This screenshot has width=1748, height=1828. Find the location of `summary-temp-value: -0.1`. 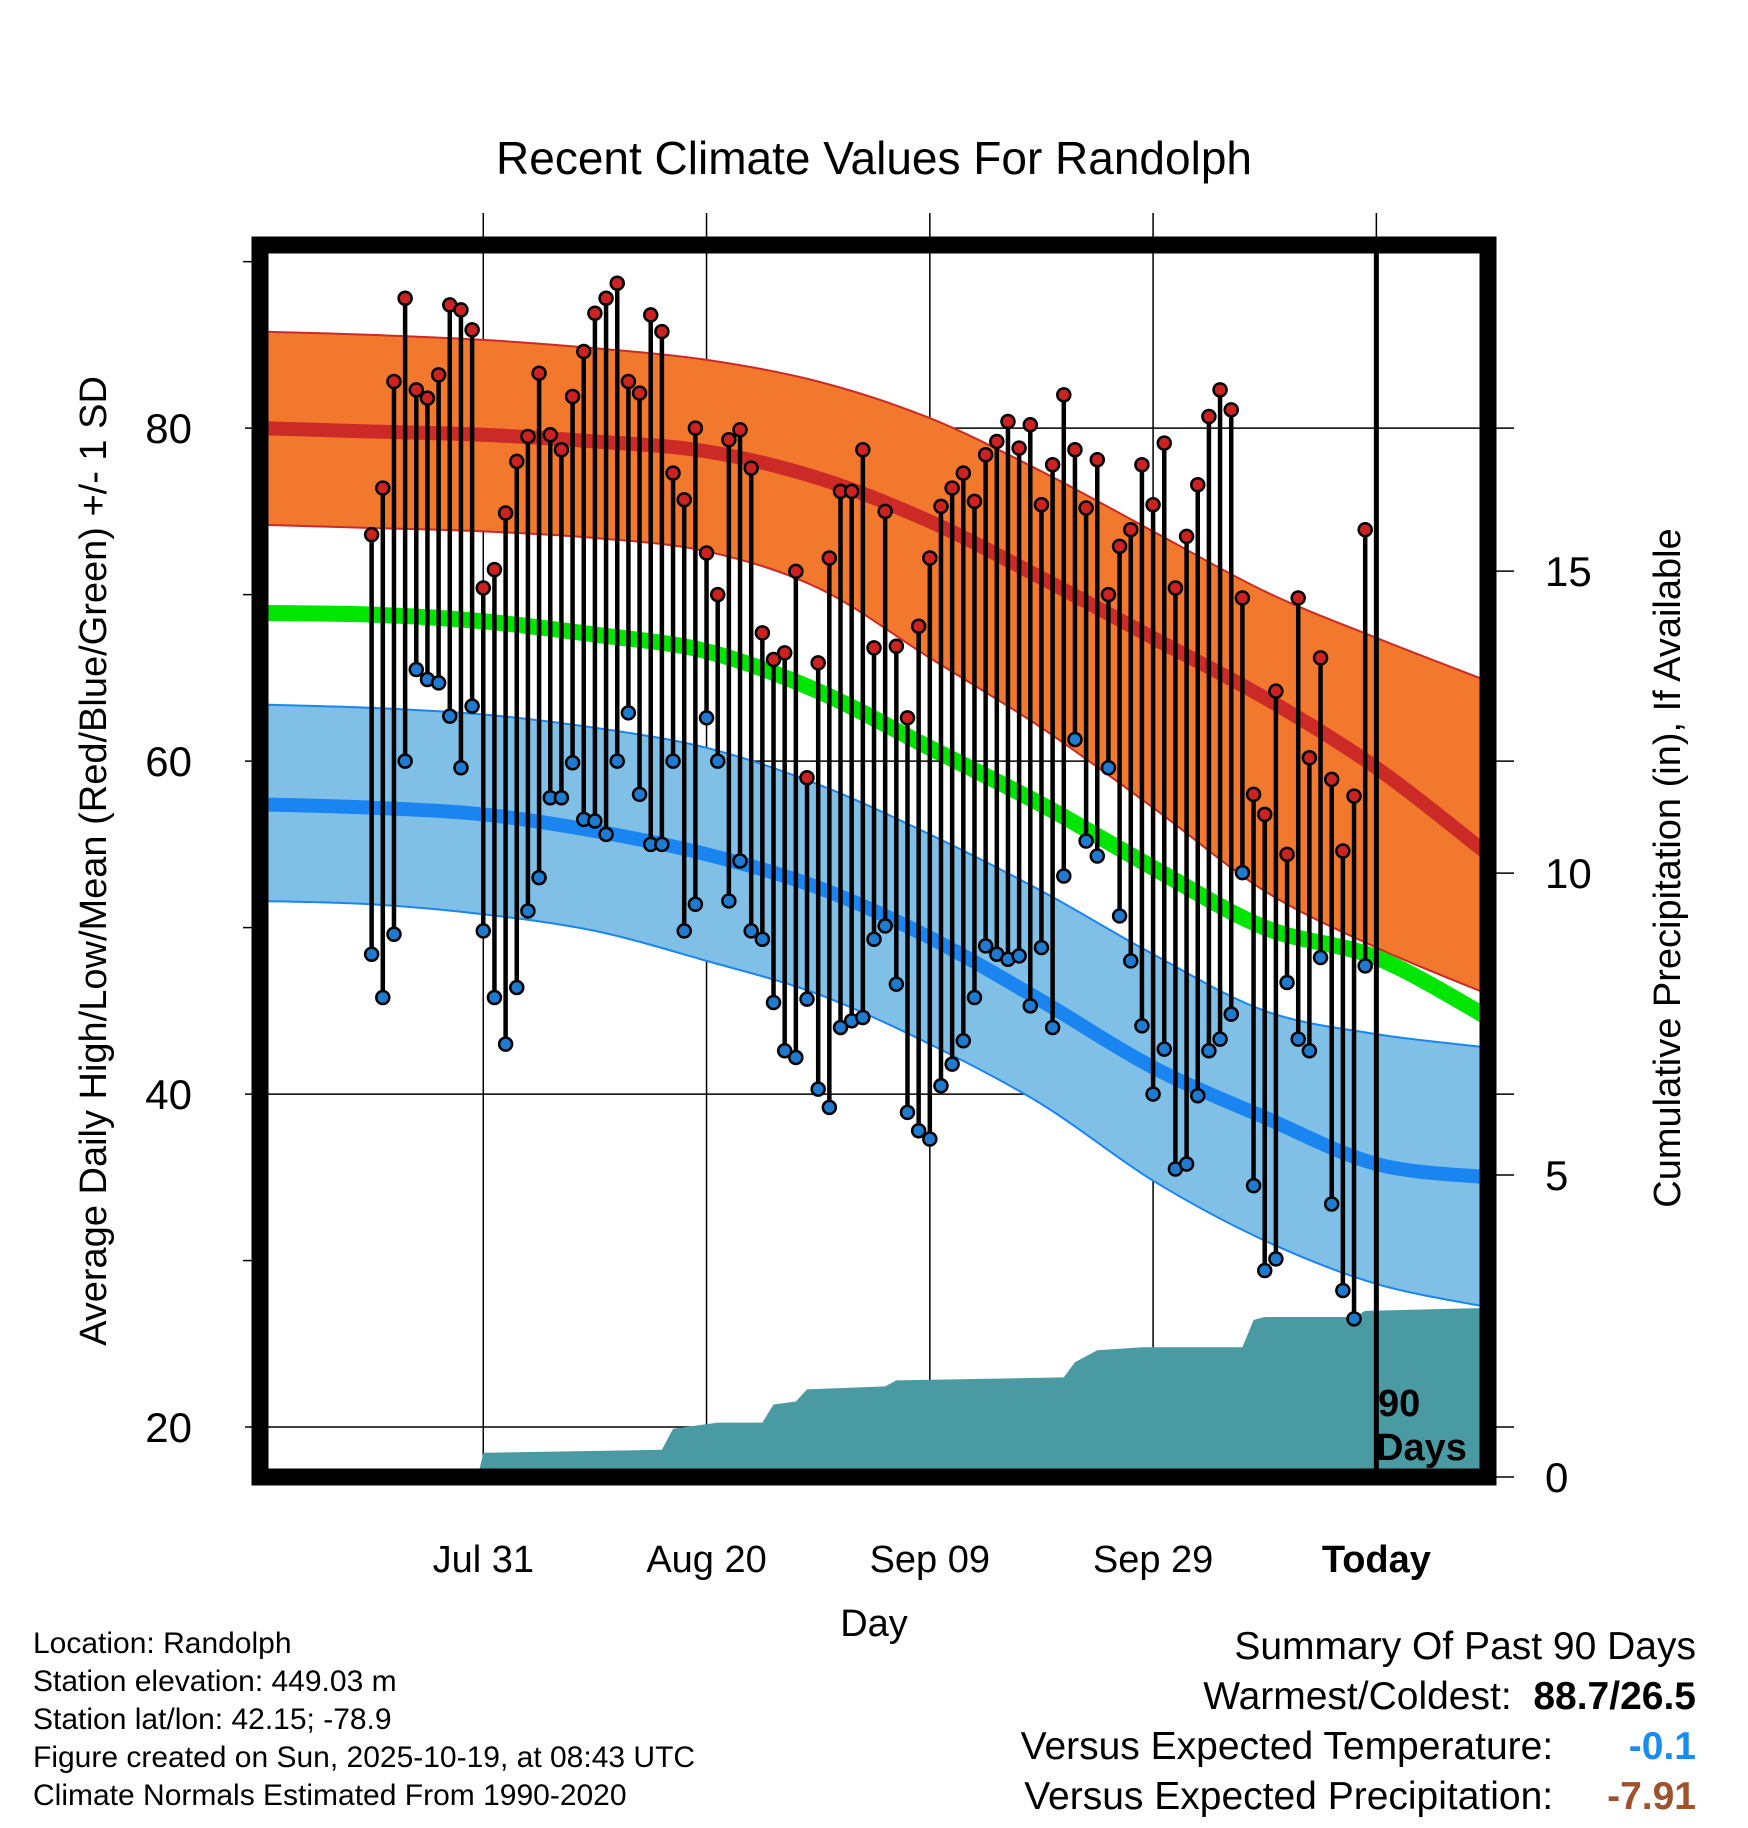

summary-temp-value: -0.1 is located at coordinates (1662, 1746).